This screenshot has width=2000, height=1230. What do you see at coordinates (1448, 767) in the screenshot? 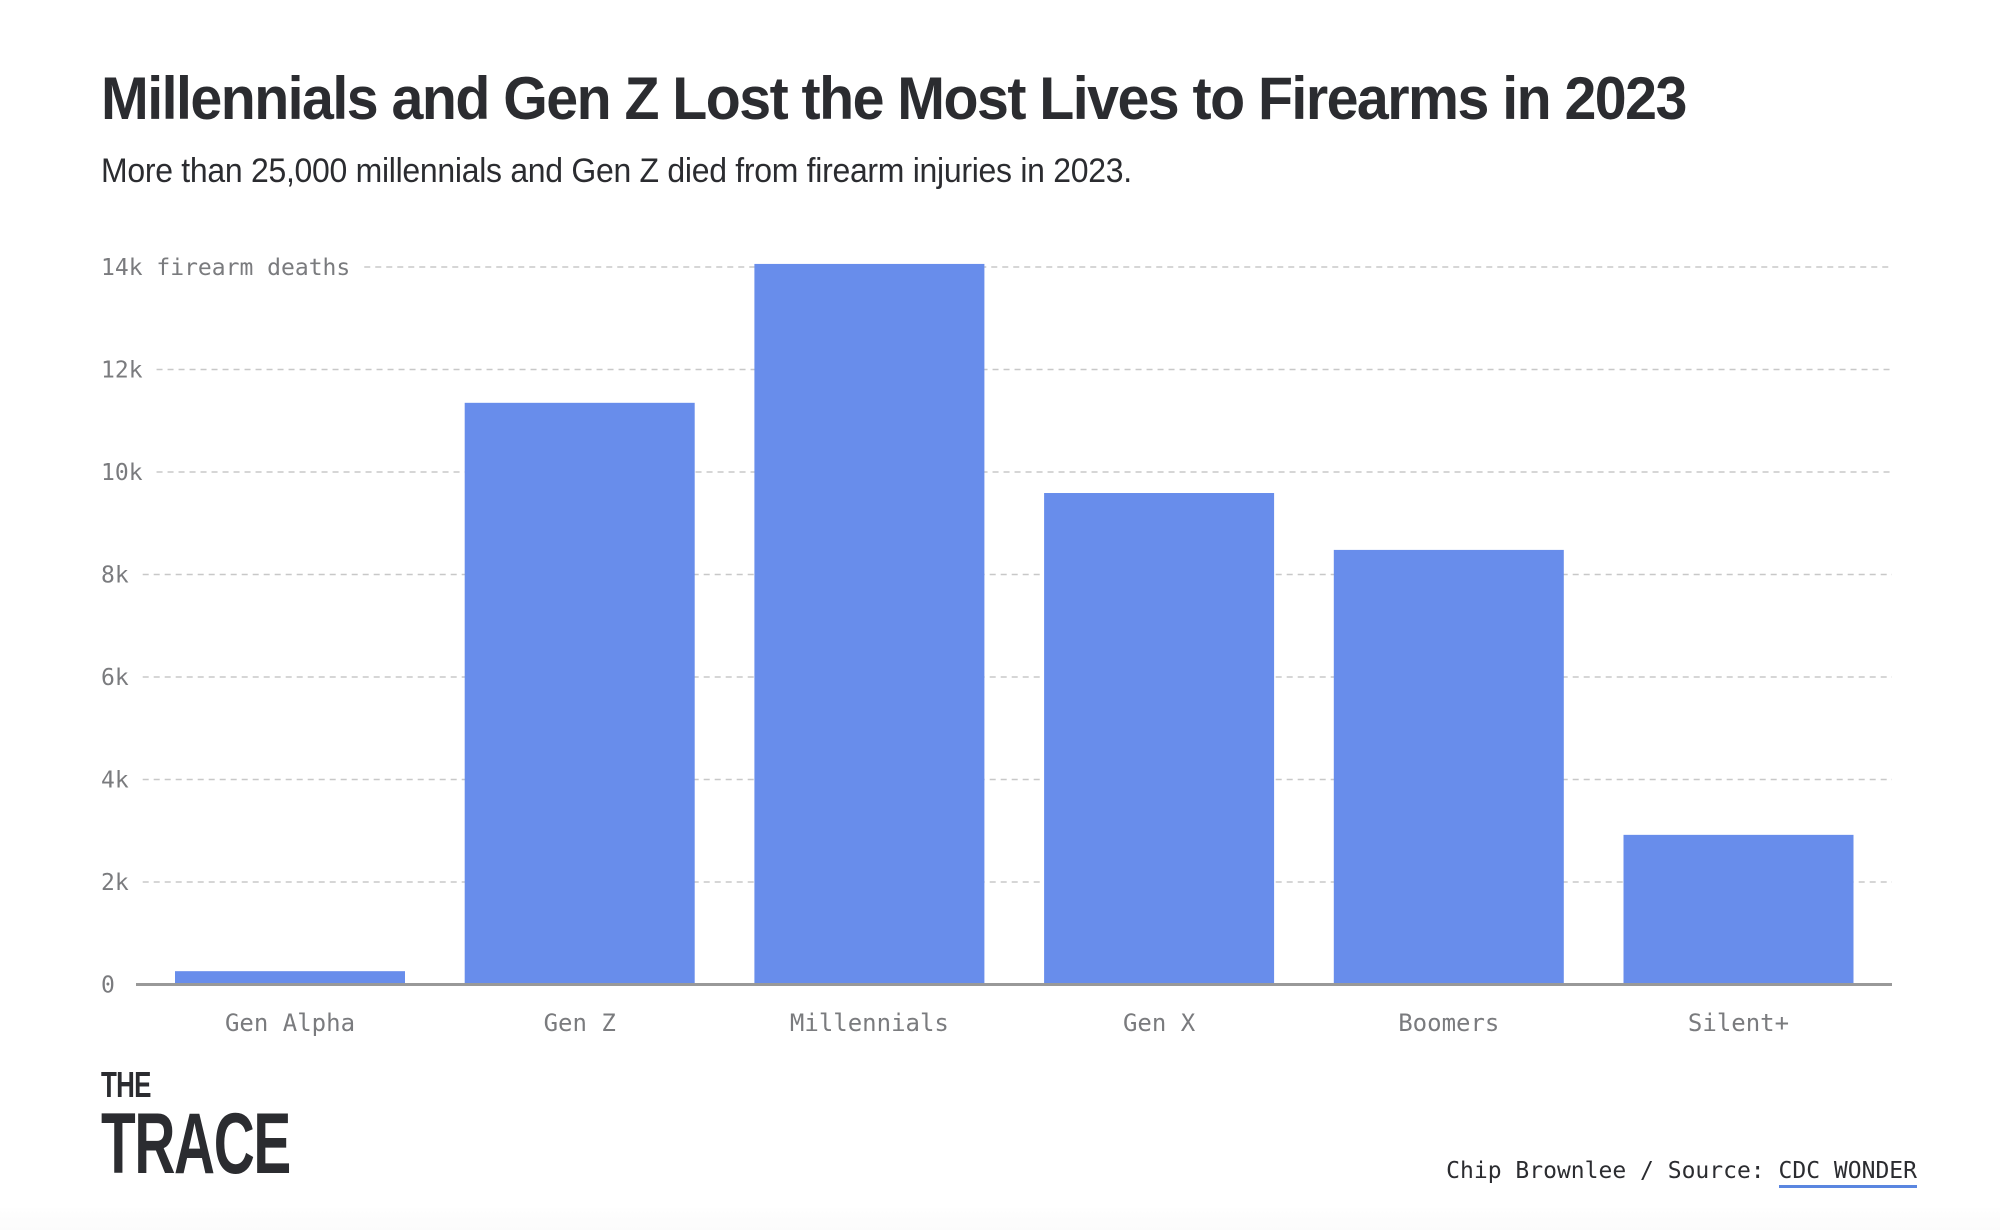
I see `bar-boomers` at bounding box center [1448, 767].